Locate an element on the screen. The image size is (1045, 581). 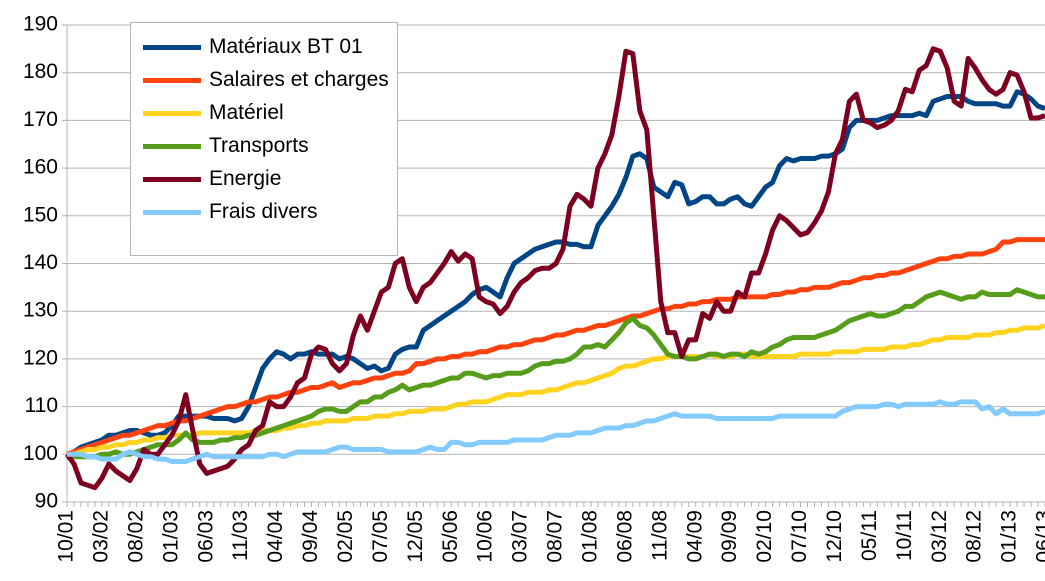
x-tick-label: 01/03 is located at coordinates (170, 536).